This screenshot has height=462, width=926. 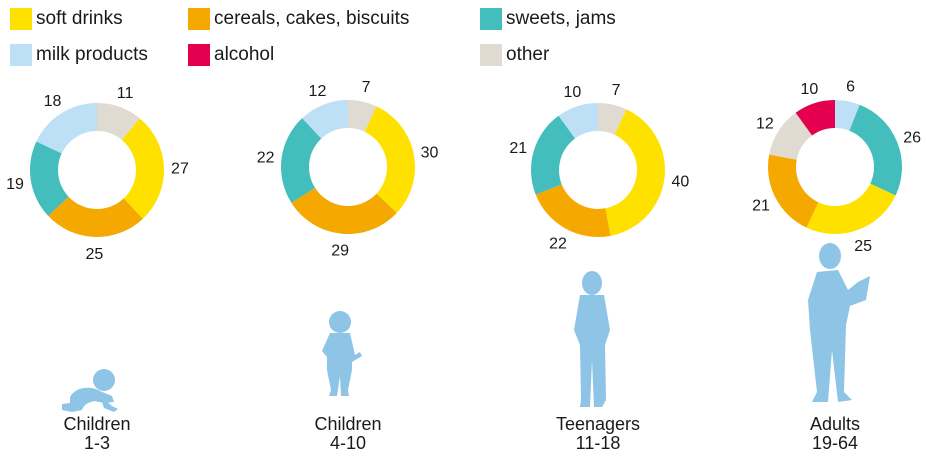 What do you see at coordinates (348, 169) in the screenshot?
I see `donut-2: 7 30 29 22 12` at bounding box center [348, 169].